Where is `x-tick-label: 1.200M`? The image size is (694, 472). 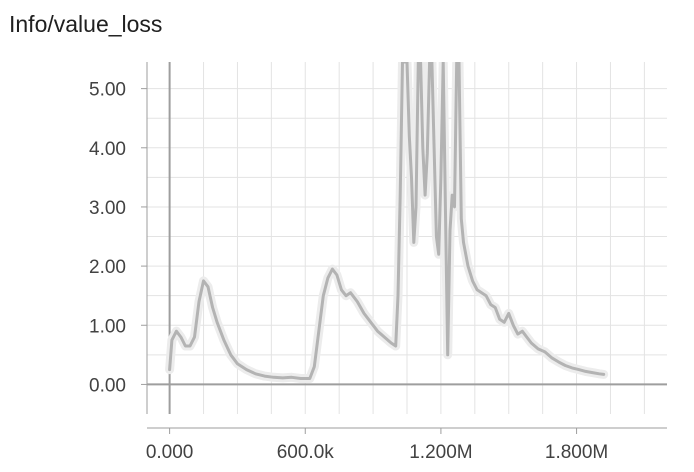 x-tick-label: 1.200M is located at coordinates (440, 452).